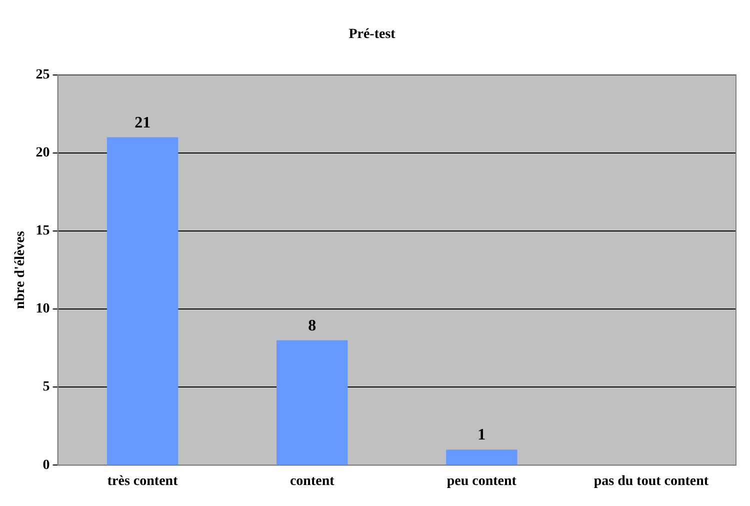 The image size is (750, 506). I want to click on x-tick-label: pas du tout content, so click(651, 482).